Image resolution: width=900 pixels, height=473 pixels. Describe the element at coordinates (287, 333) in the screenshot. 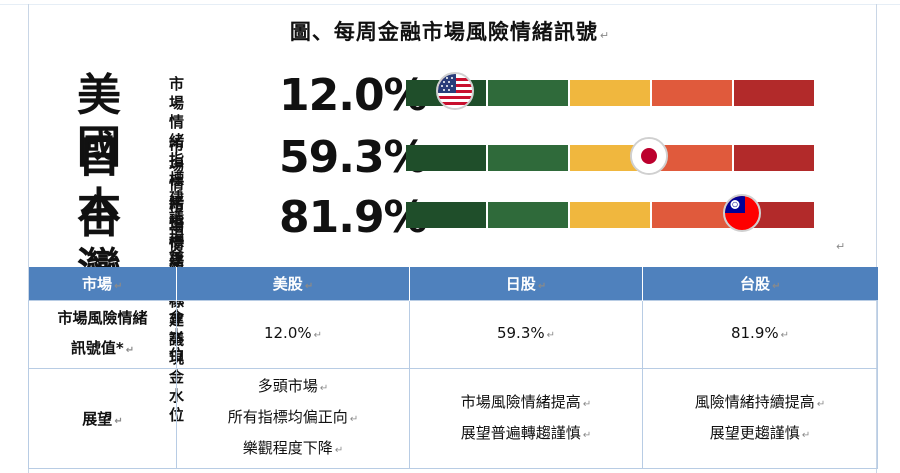

I see `risk-value-us-text: 12.0%` at that location.